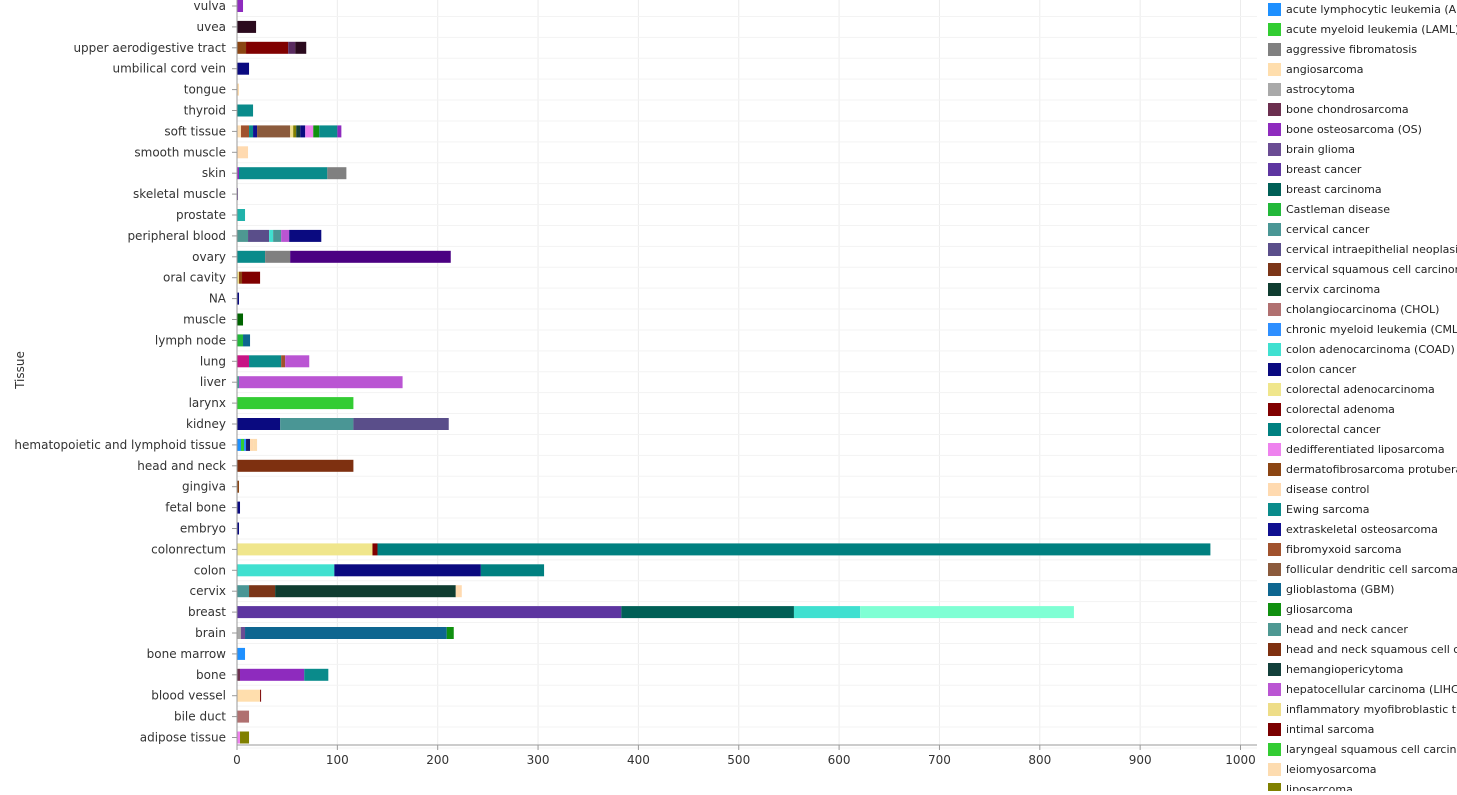  Describe the element at coordinates (1328, 229) in the screenshot. I see `legend-label: cervical cancer` at that location.